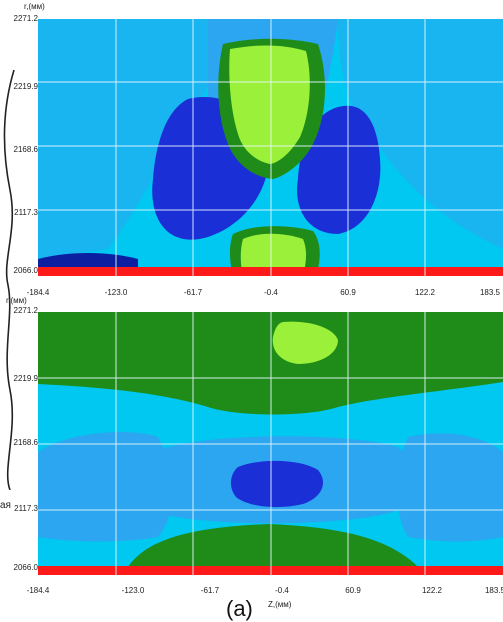 This screenshot has width=503, height=622. What do you see at coordinates (16, 300) in the screenshot?
I see `y-axis-label-bottom: r,(мм)` at bounding box center [16, 300].